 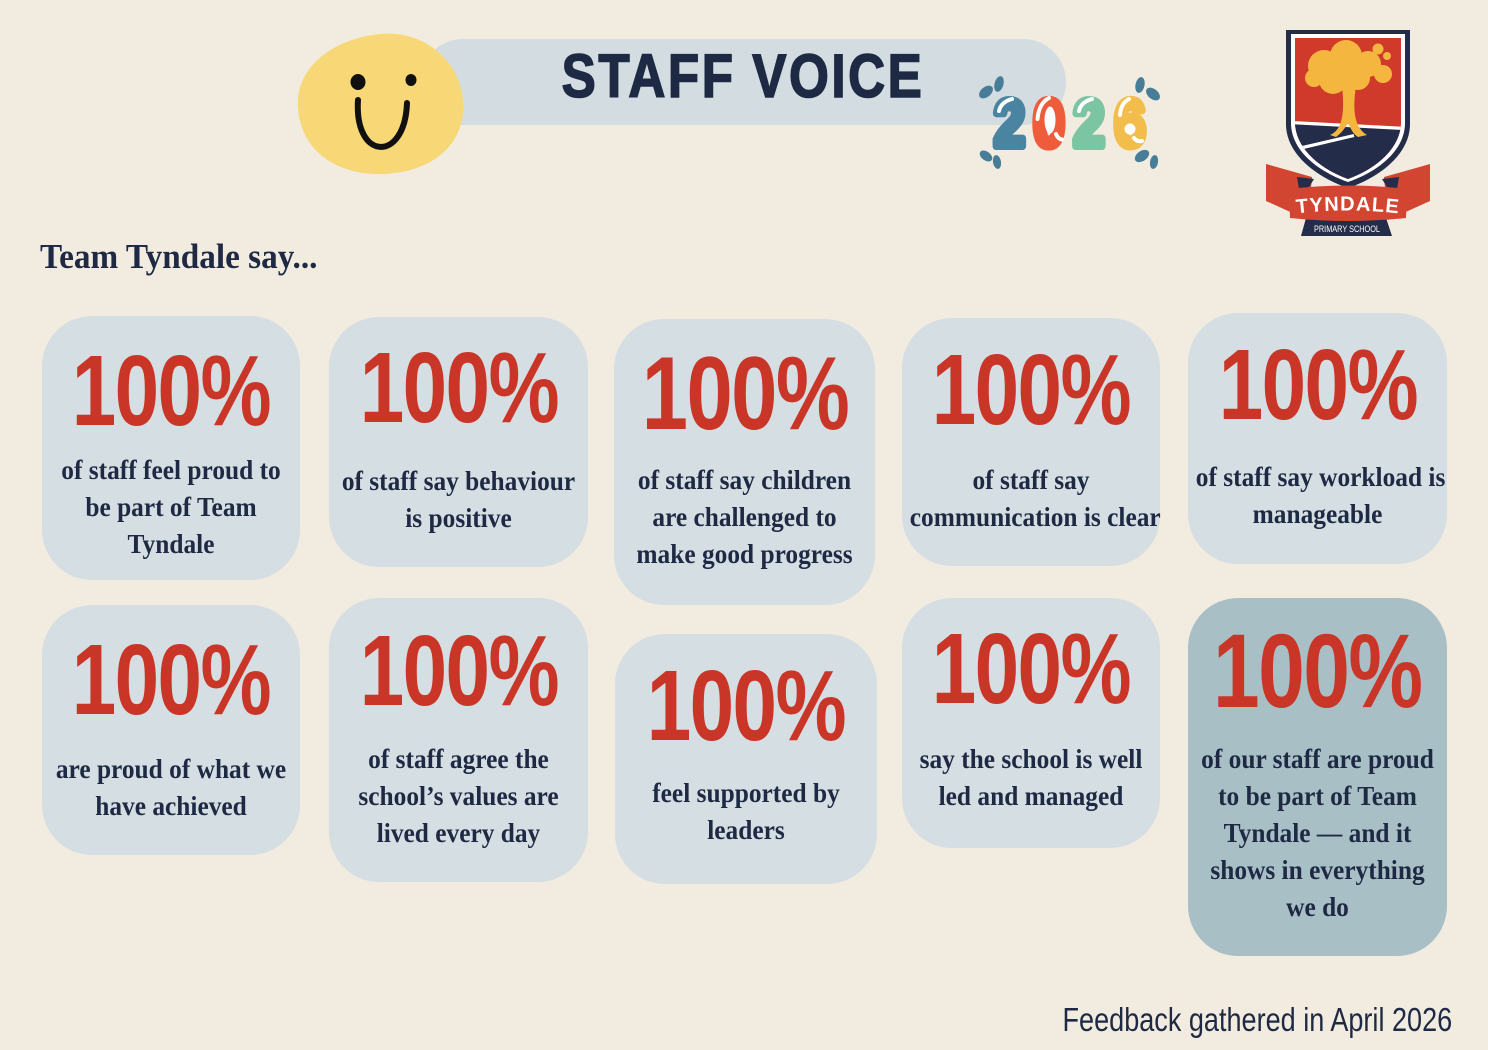 What do you see at coordinates (1348, 206) in the screenshot?
I see `svg-text: TYNDALE` at bounding box center [1348, 206].